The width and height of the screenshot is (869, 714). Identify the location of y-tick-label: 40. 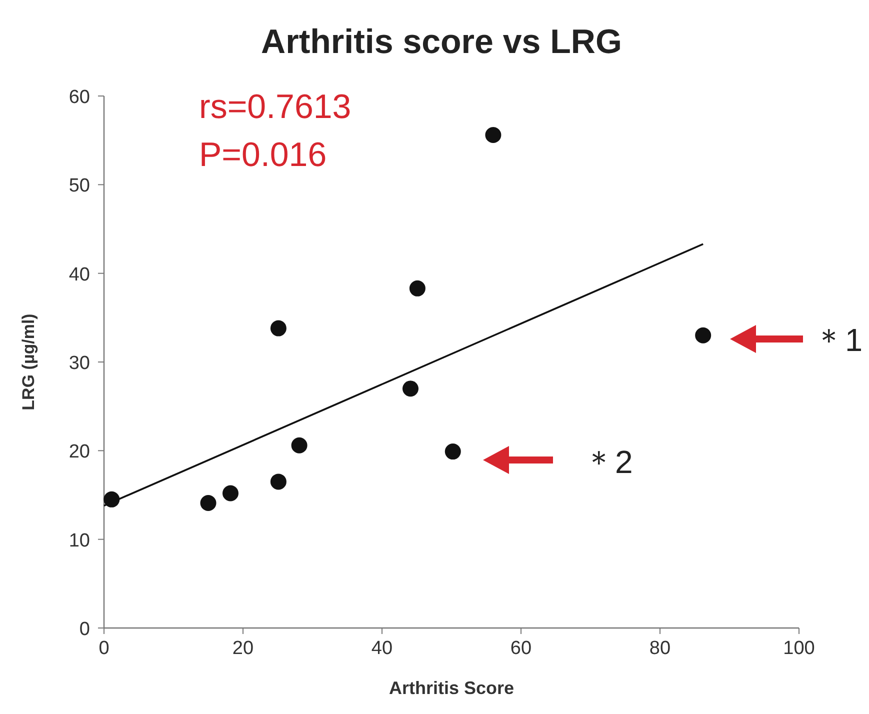
(79, 275).